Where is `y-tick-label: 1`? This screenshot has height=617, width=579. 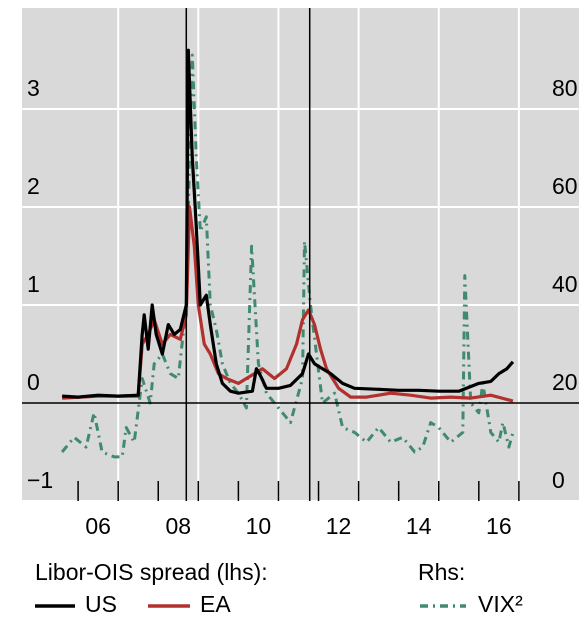 y-tick-label: 1 is located at coordinates (33, 284).